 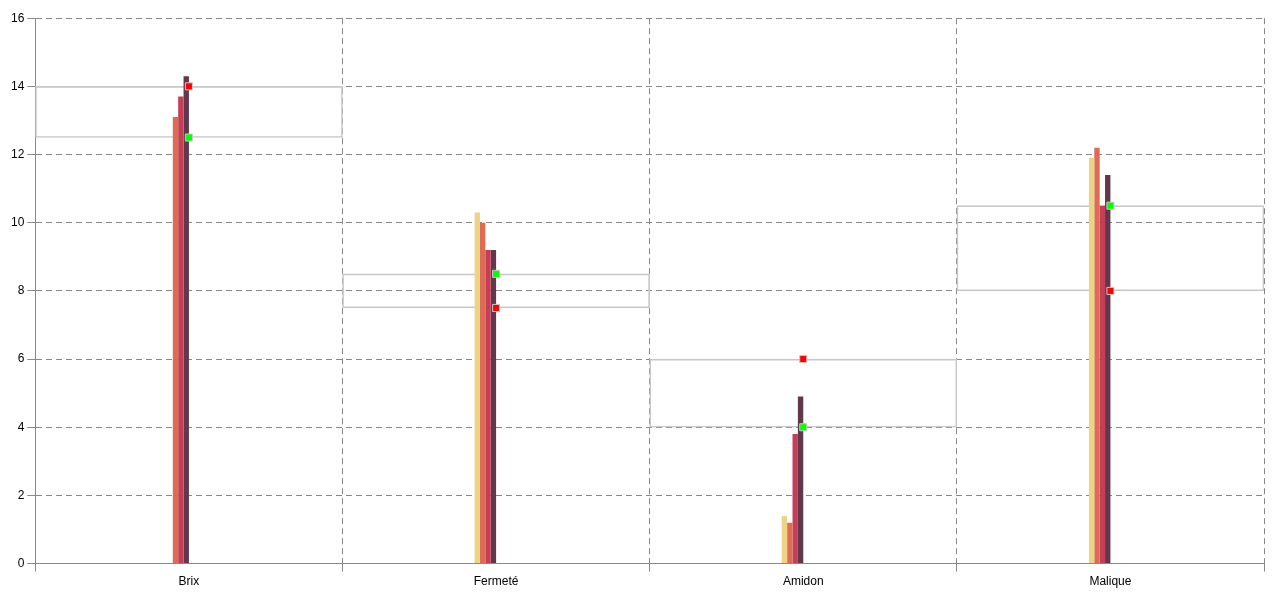 What do you see at coordinates (1110, 581) in the screenshot?
I see `x-tick-label: Malique` at bounding box center [1110, 581].